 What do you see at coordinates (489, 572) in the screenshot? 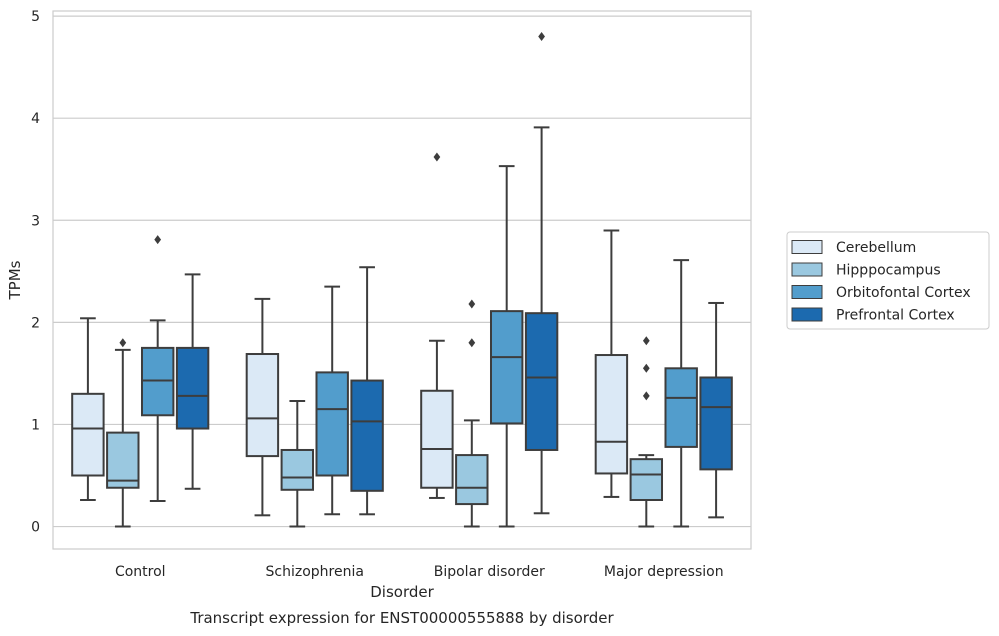
I see `x-tick-label-2: Bipolar disorder` at bounding box center [489, 572].